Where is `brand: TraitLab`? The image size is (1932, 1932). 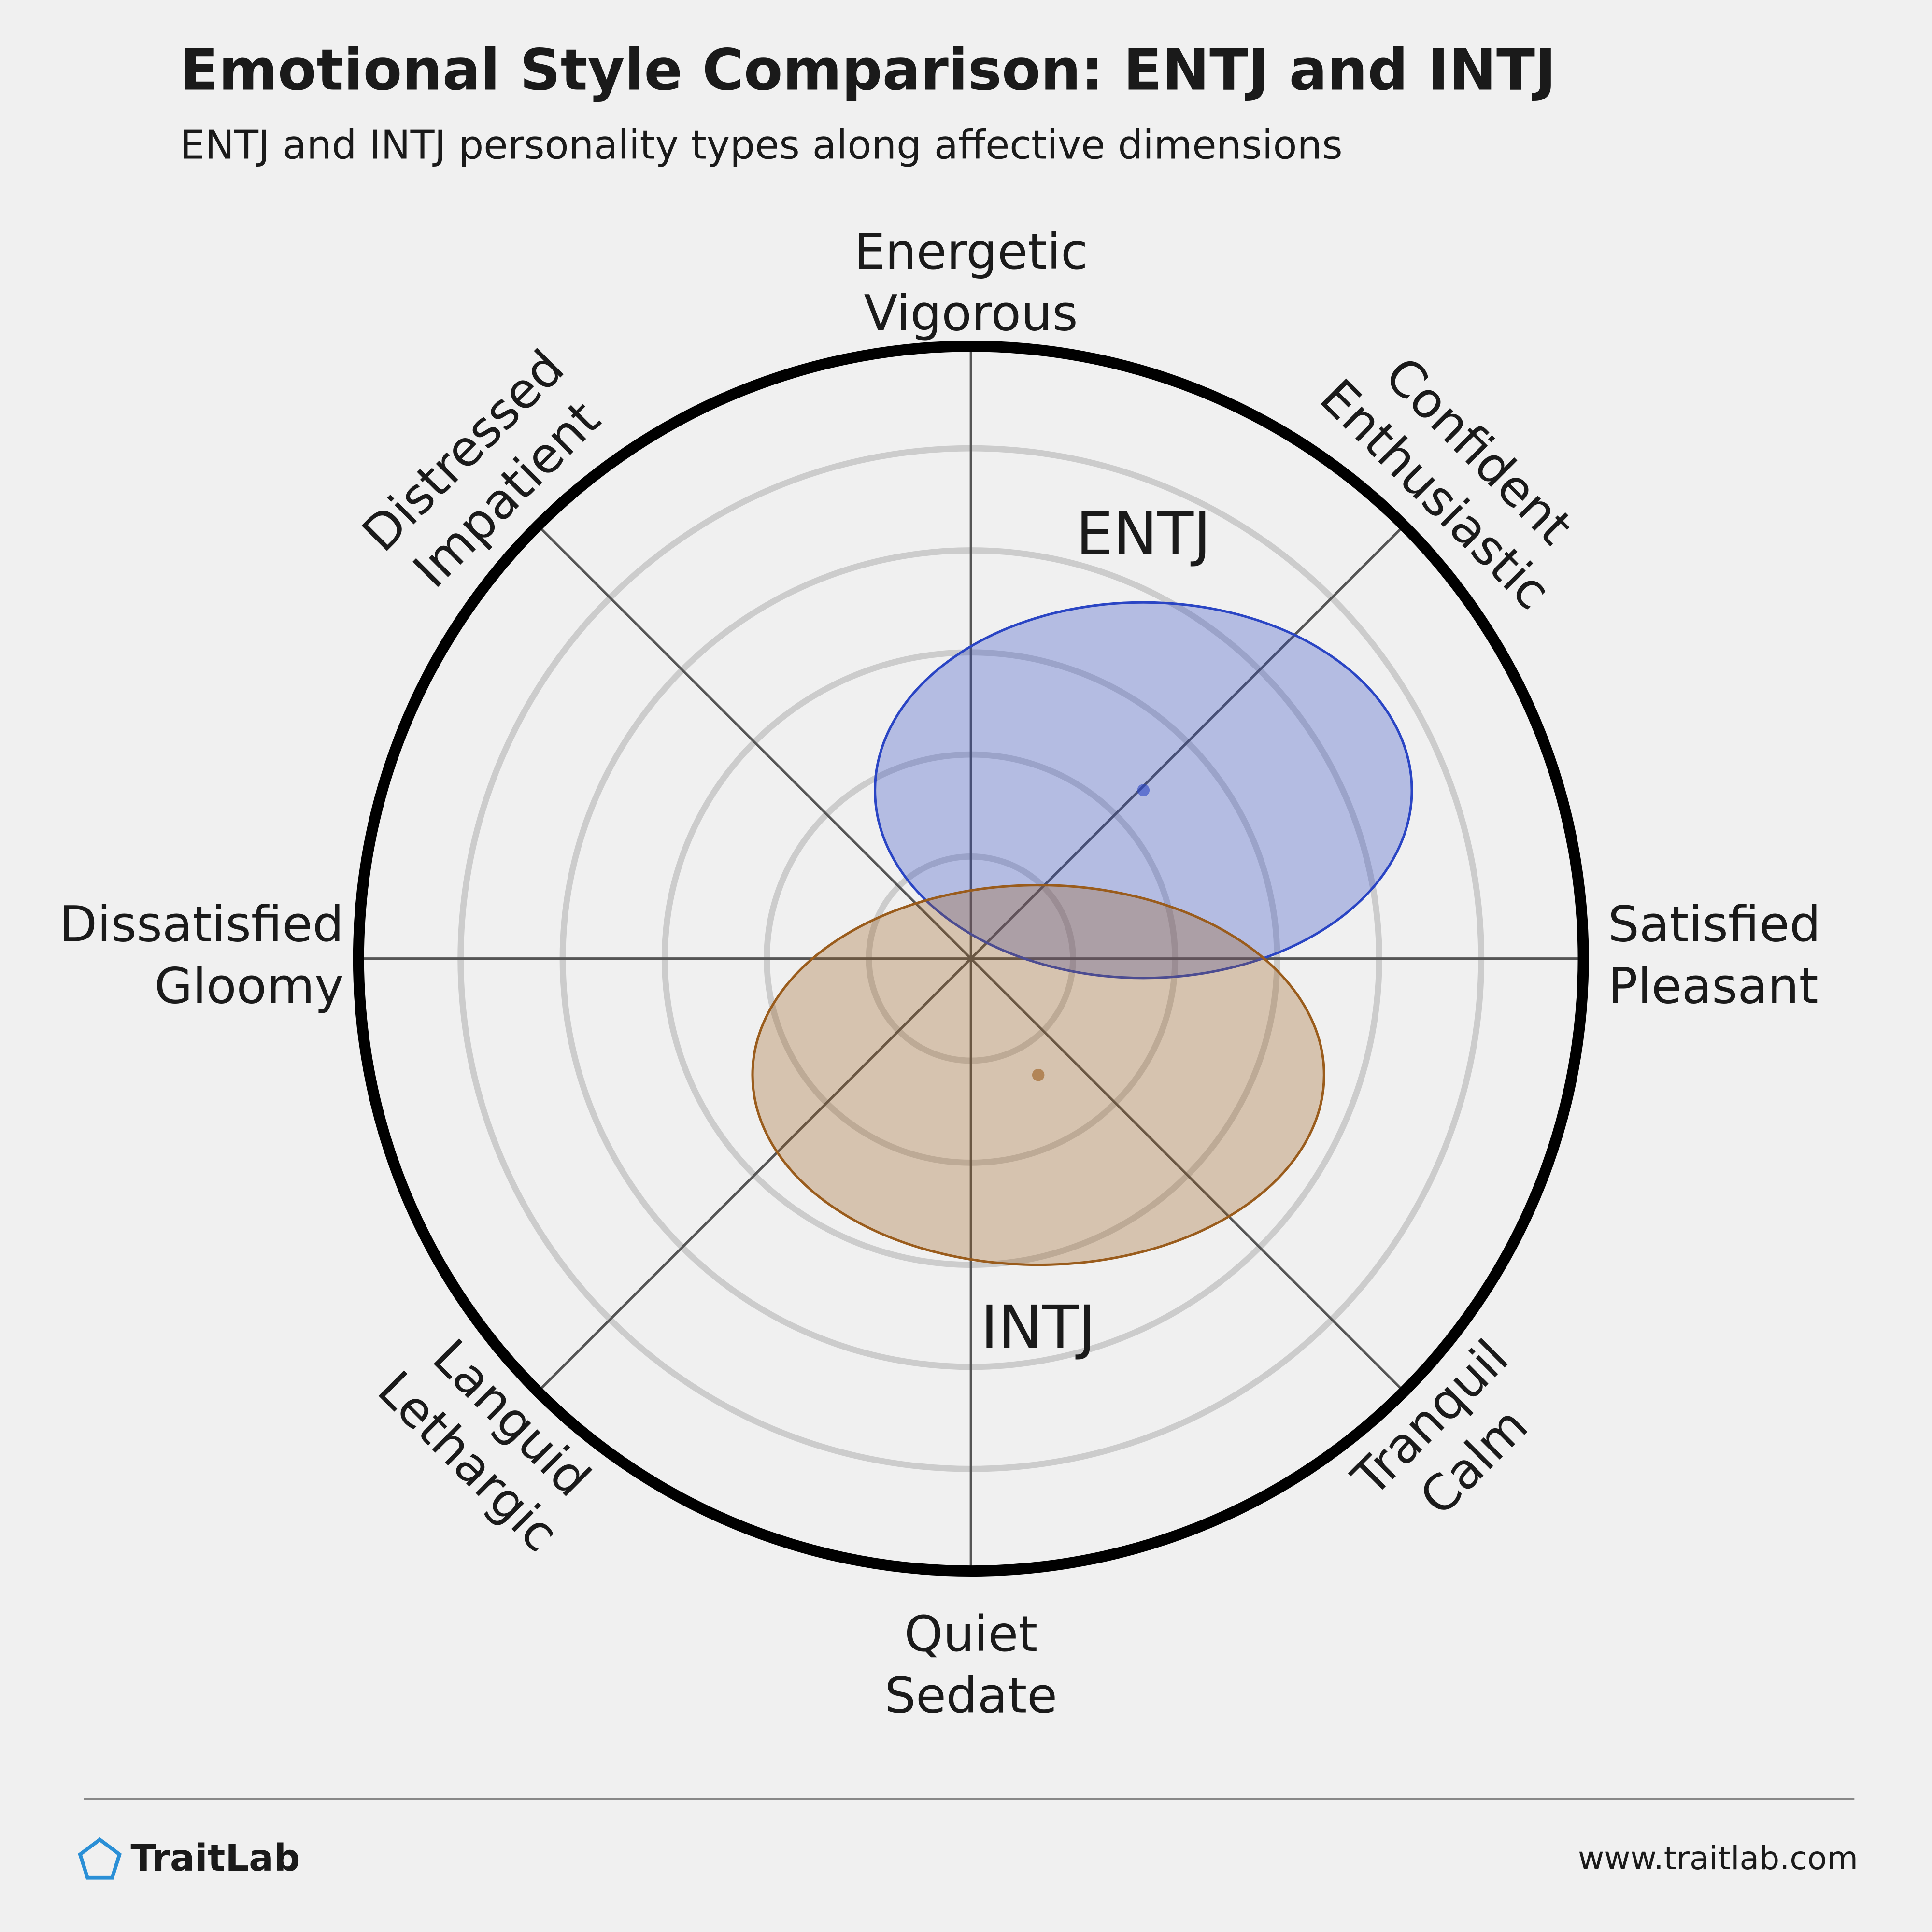 brand: TraitLab is located at coordinates (215, 1858).